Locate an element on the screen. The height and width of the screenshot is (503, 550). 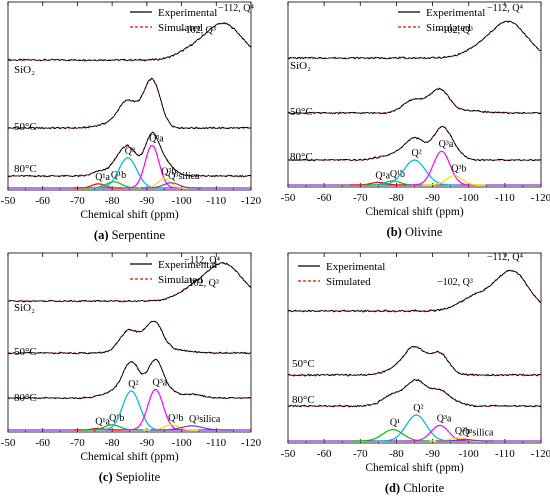
panel-caption: (b) Olivine is located at coordinates (415, 232).